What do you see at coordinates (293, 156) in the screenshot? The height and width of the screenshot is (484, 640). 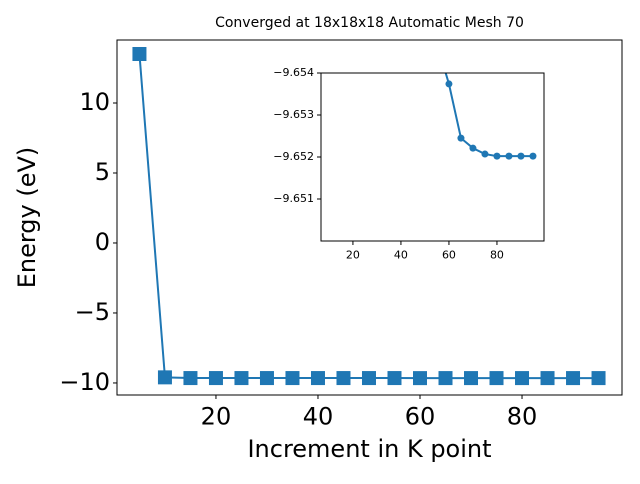 I see `y-tick-label: −9.652` at bounding box center [293, 156].